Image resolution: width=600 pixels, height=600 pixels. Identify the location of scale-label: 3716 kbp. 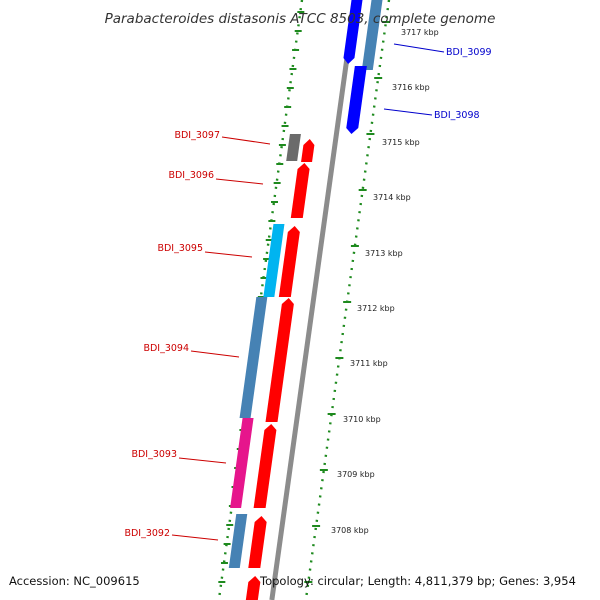
(411, 87).